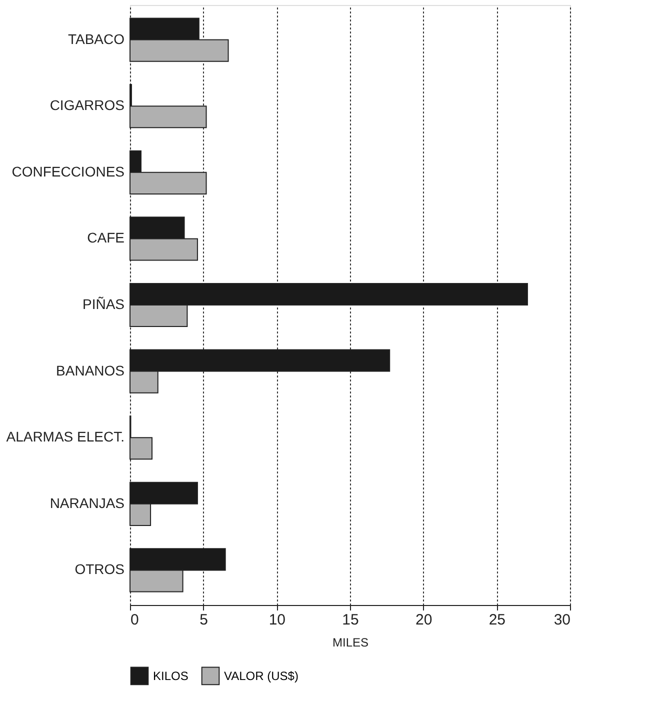 The width and height of the screenshot is (671, 702). I want to click on y-tick-label: NARANJAS, so click(87, 502).